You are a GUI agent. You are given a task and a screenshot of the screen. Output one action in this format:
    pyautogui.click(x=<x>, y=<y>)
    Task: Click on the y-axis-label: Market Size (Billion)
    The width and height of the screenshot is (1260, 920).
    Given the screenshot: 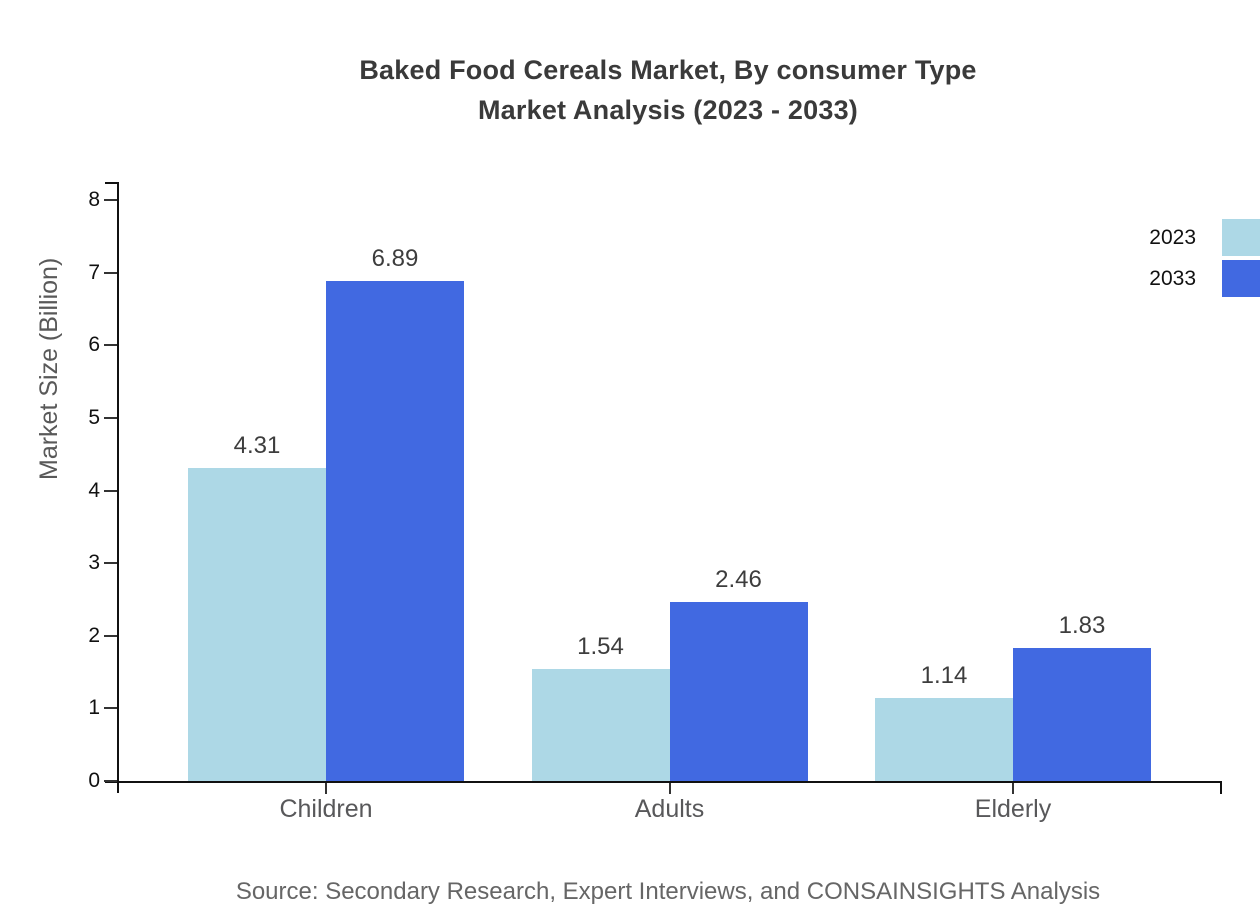 What is the action you would take?
    pyautogui.click(x=49, y=368)
    